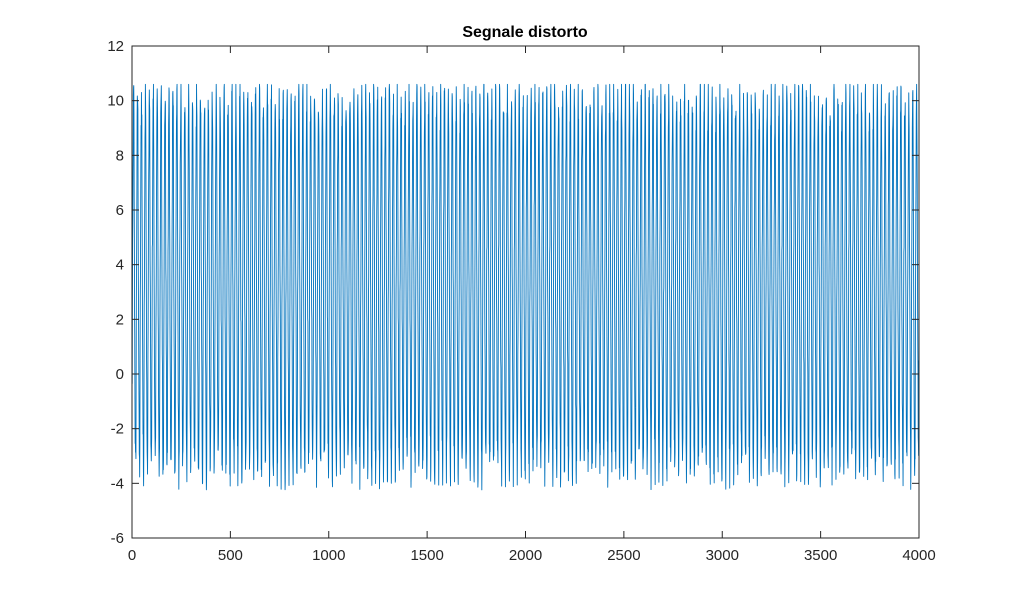 This screenshot has width=1017, height=605. What do you see at coordinates (117, 538) in the screenshot?
I see `y-tick-label: -6` at bounding box center [117, 538].